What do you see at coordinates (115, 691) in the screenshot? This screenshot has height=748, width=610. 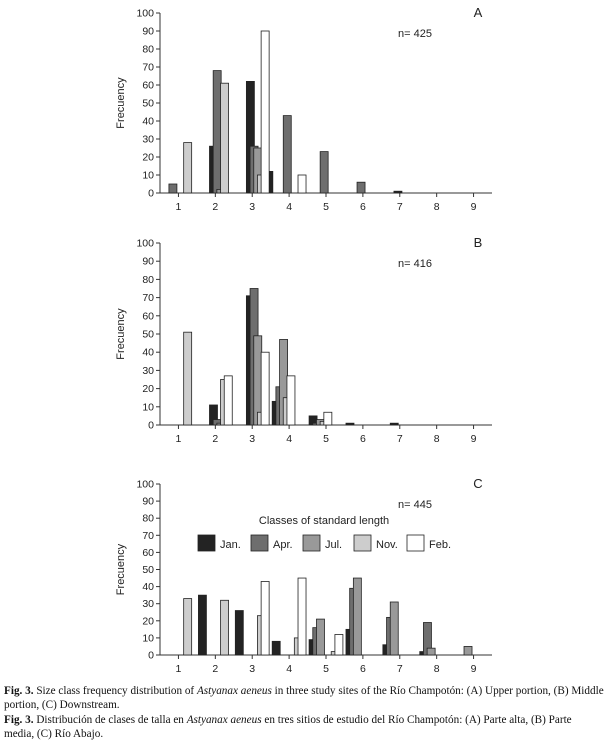 I see `caption-en-pre: Size class frequency distribution of` at bounding box center [115, 691].